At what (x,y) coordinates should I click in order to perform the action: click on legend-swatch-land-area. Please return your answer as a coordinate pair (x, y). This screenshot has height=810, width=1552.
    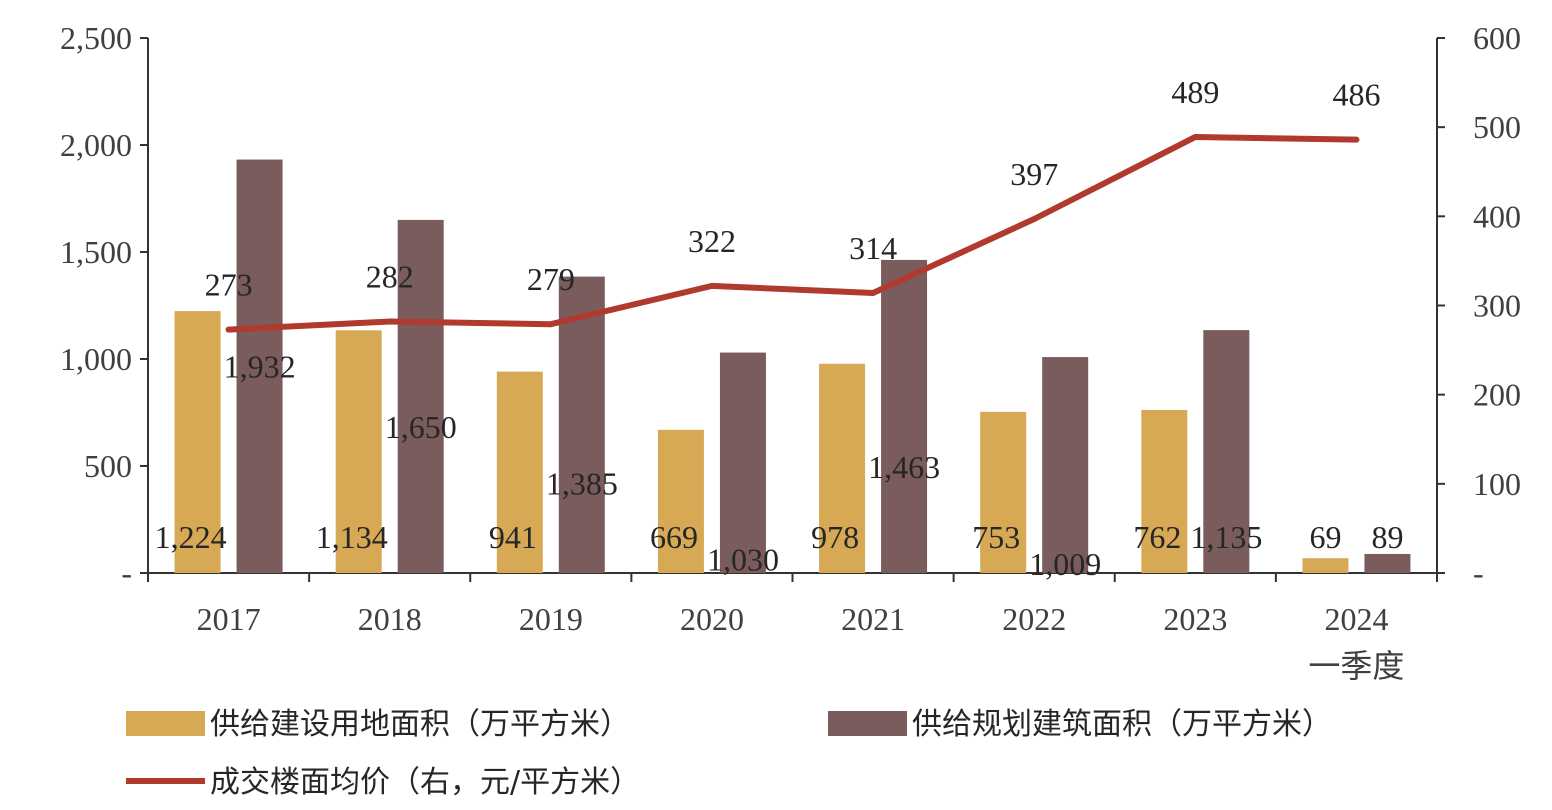
    Looking at the image, I should click on (165, 723).